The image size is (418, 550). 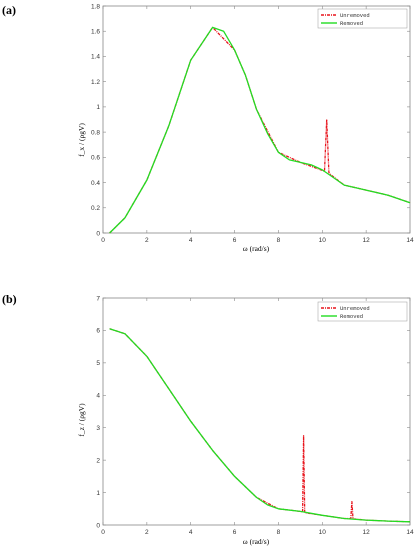 I want to click on legend-label-removed-a: Removed, so click(x=351, y=23).